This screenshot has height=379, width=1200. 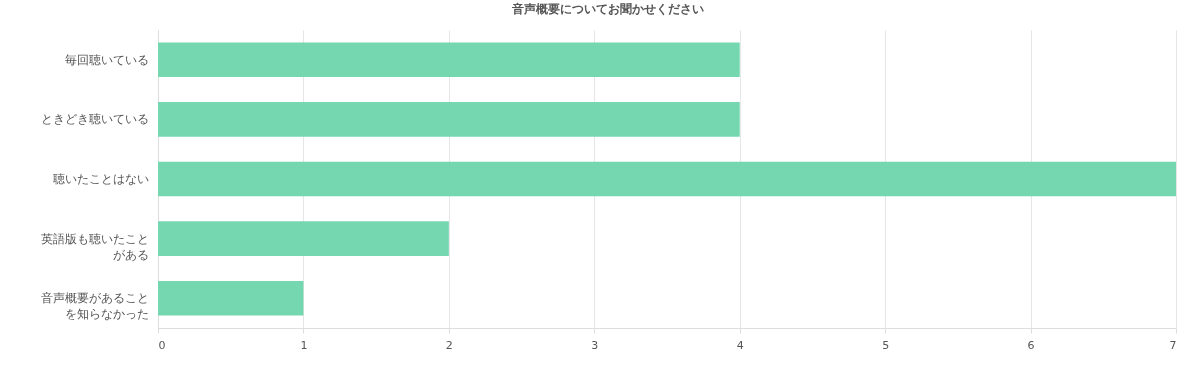 I want to click on y-tick-label: 英語版も聴いたことがある, so click(x=94, y=246).